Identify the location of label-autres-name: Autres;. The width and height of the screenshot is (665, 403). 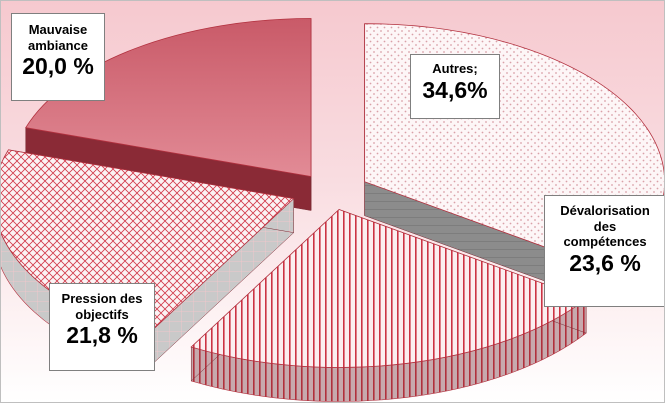
(455, 68).